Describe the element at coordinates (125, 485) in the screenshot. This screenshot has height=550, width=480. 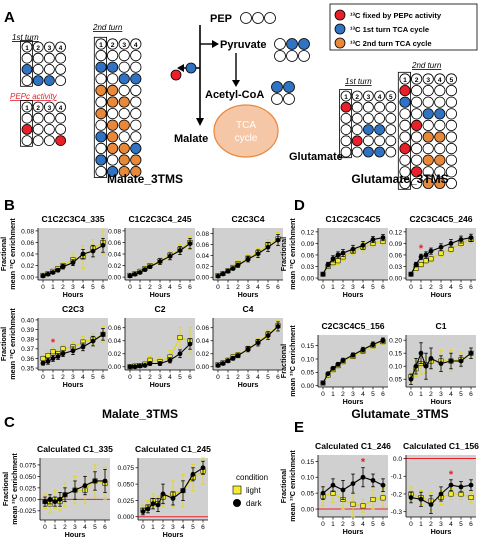
I see `y-tick-label: 0.050` at that location.